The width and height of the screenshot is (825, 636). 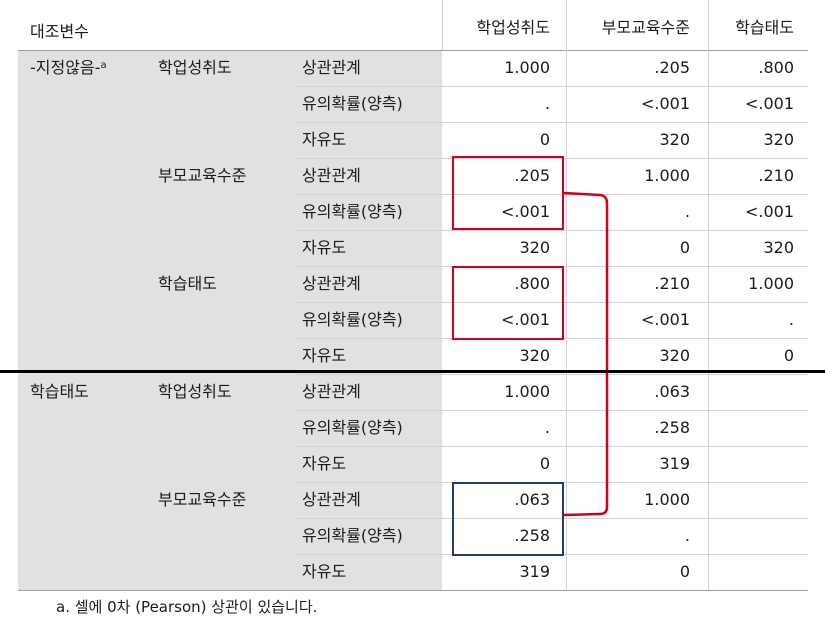 I want to click on control-variable-text: -지정않음-, so click(x=65, y=67).